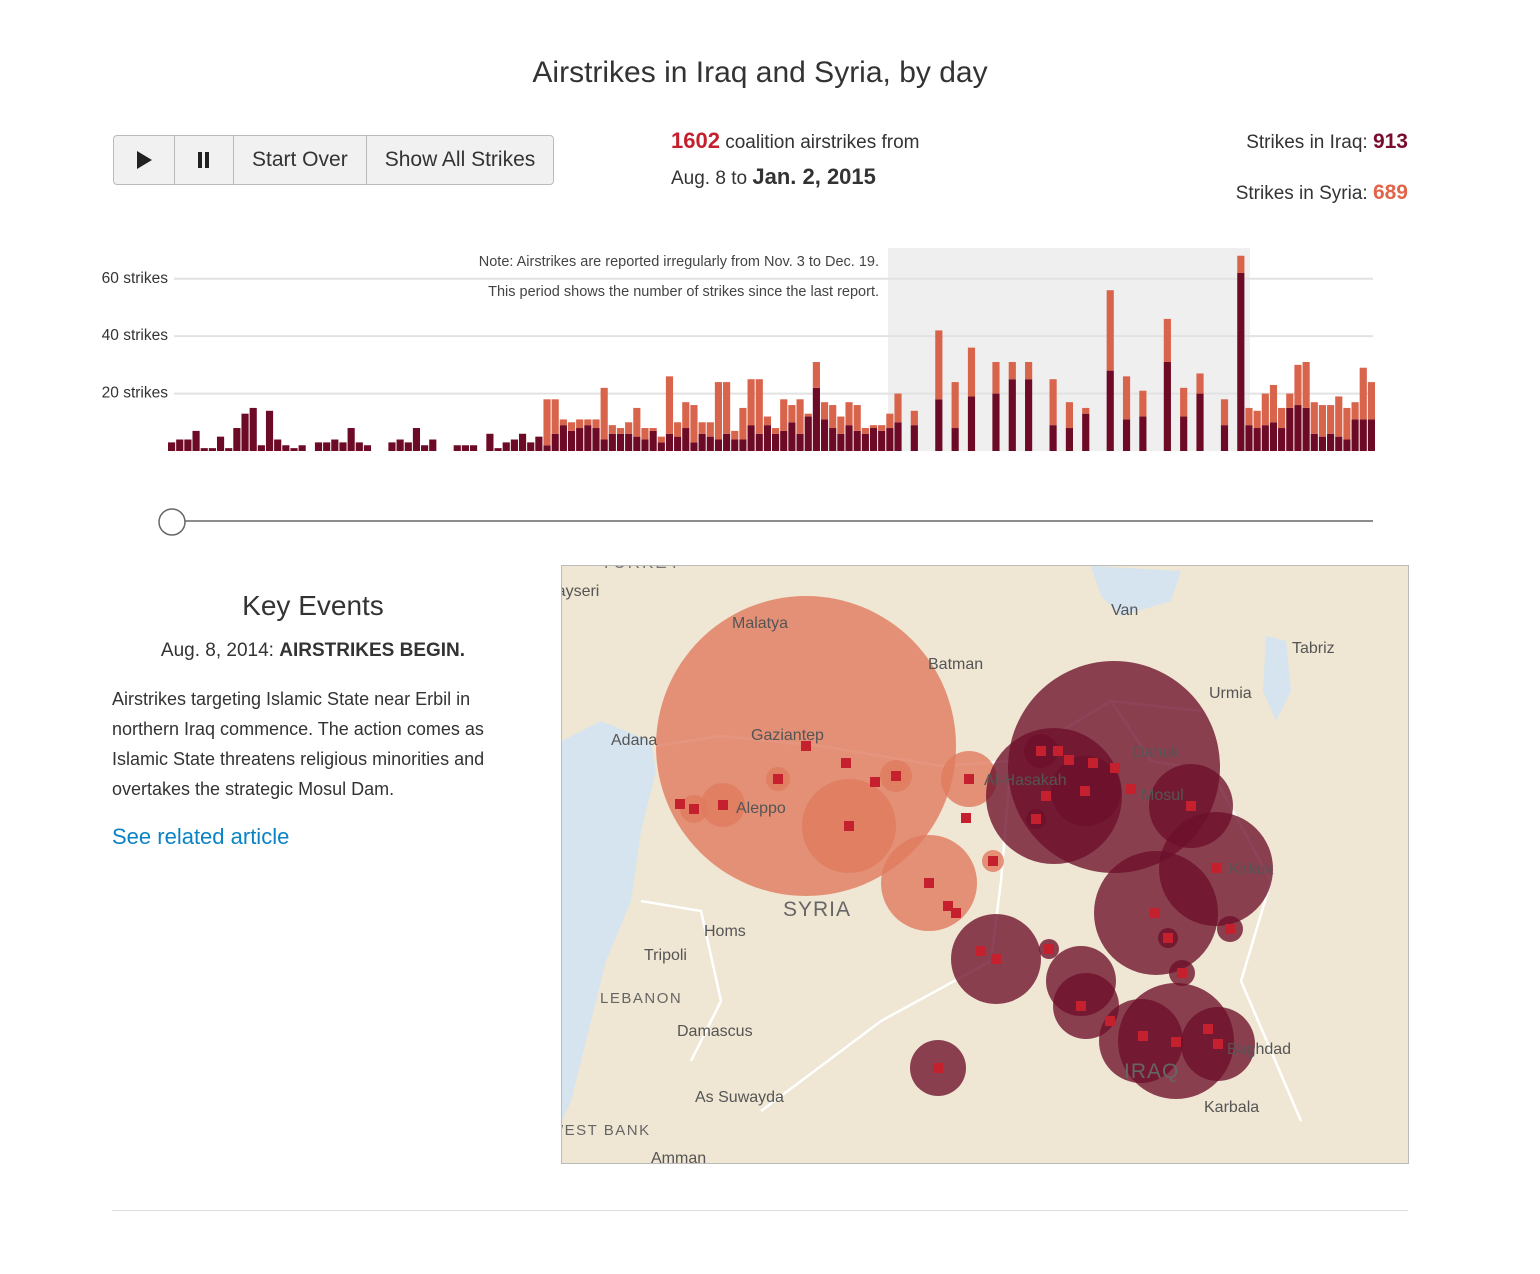 Image resolution: width=1540 pixels, height=1274 pixels. I want to click on lake-van, so click(1136, 591).